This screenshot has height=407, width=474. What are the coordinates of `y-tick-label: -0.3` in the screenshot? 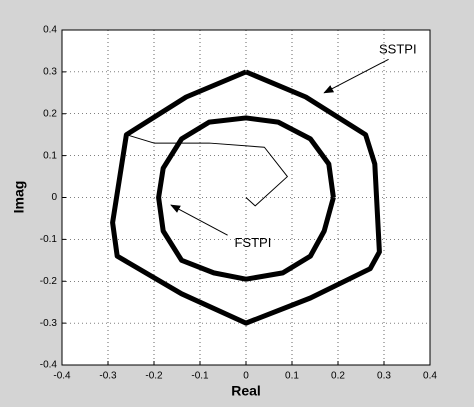 It's located at (49, 323).